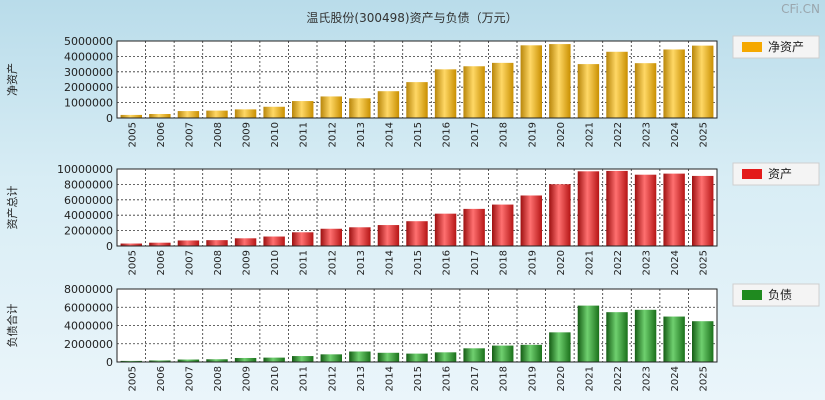  Describe the element at coordinates (800, 9) in the screenshot. I see `watermark: CFi.CN` at that location.